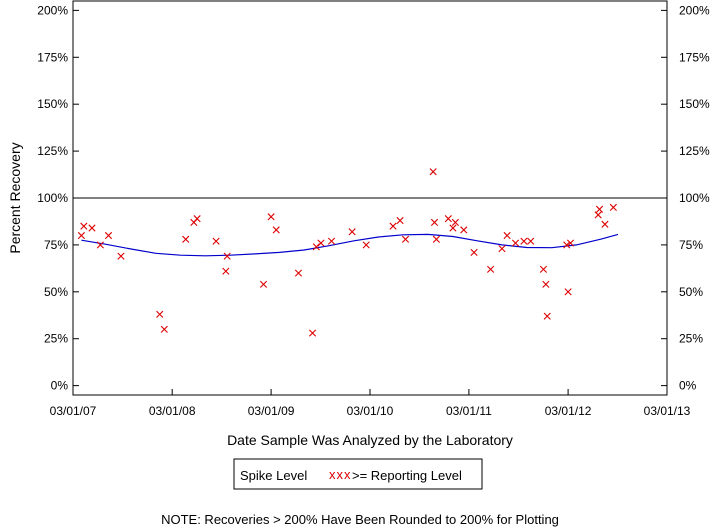 The width and height of the screenshot is (720, 528). What do you see at coordinates (694, 198) in the screenshot?
I see `y-tick-label-right: 100%` at bounding box center [694, 198].